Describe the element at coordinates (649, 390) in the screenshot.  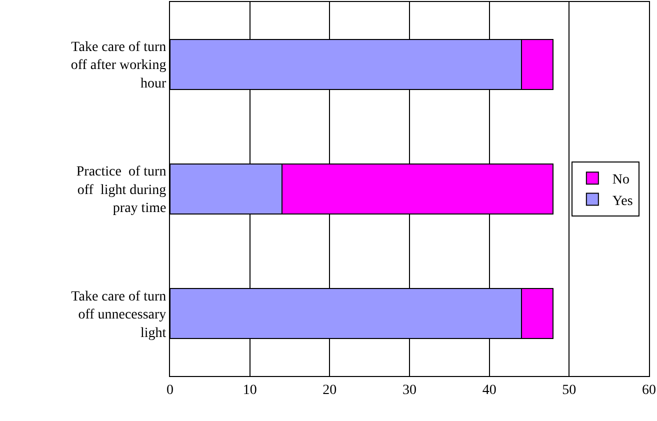
I see `x-tick-label: 60` at that location.